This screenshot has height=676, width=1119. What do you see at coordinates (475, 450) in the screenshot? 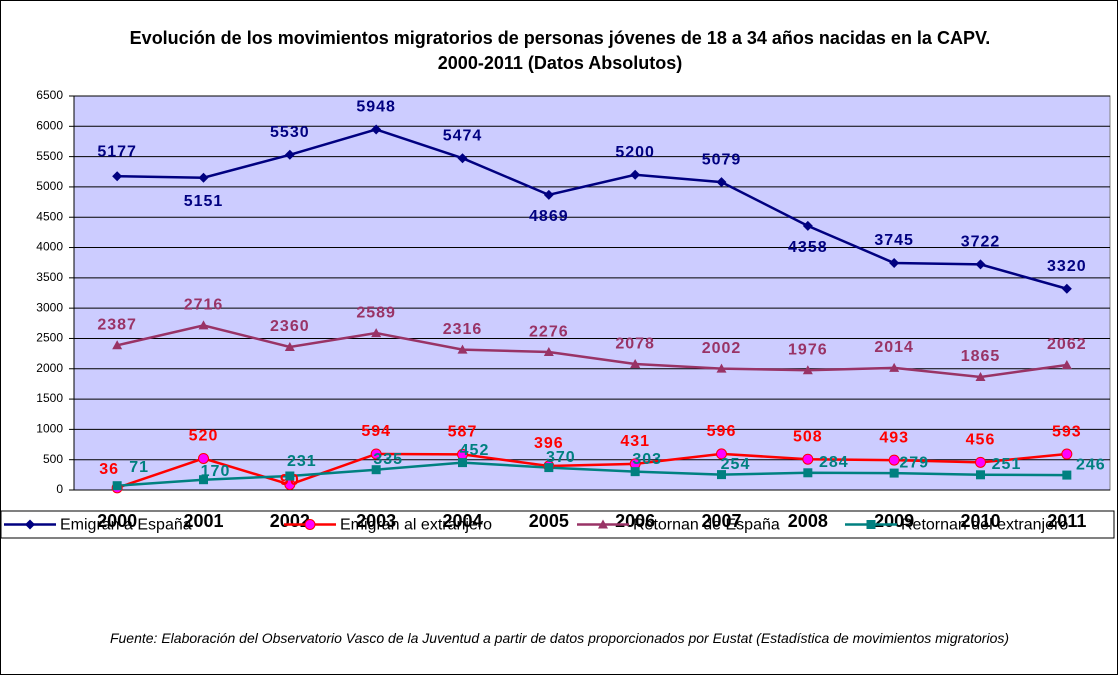
I see `data-label: 452` at bounding box center [475, 450].